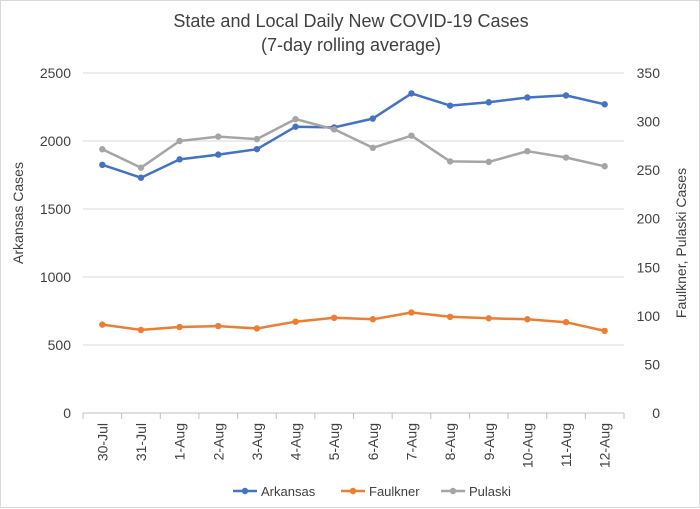 This screenshot has width=700, height=509. I want to click on x-tick-label: 11-Aug, so click(566, 445).